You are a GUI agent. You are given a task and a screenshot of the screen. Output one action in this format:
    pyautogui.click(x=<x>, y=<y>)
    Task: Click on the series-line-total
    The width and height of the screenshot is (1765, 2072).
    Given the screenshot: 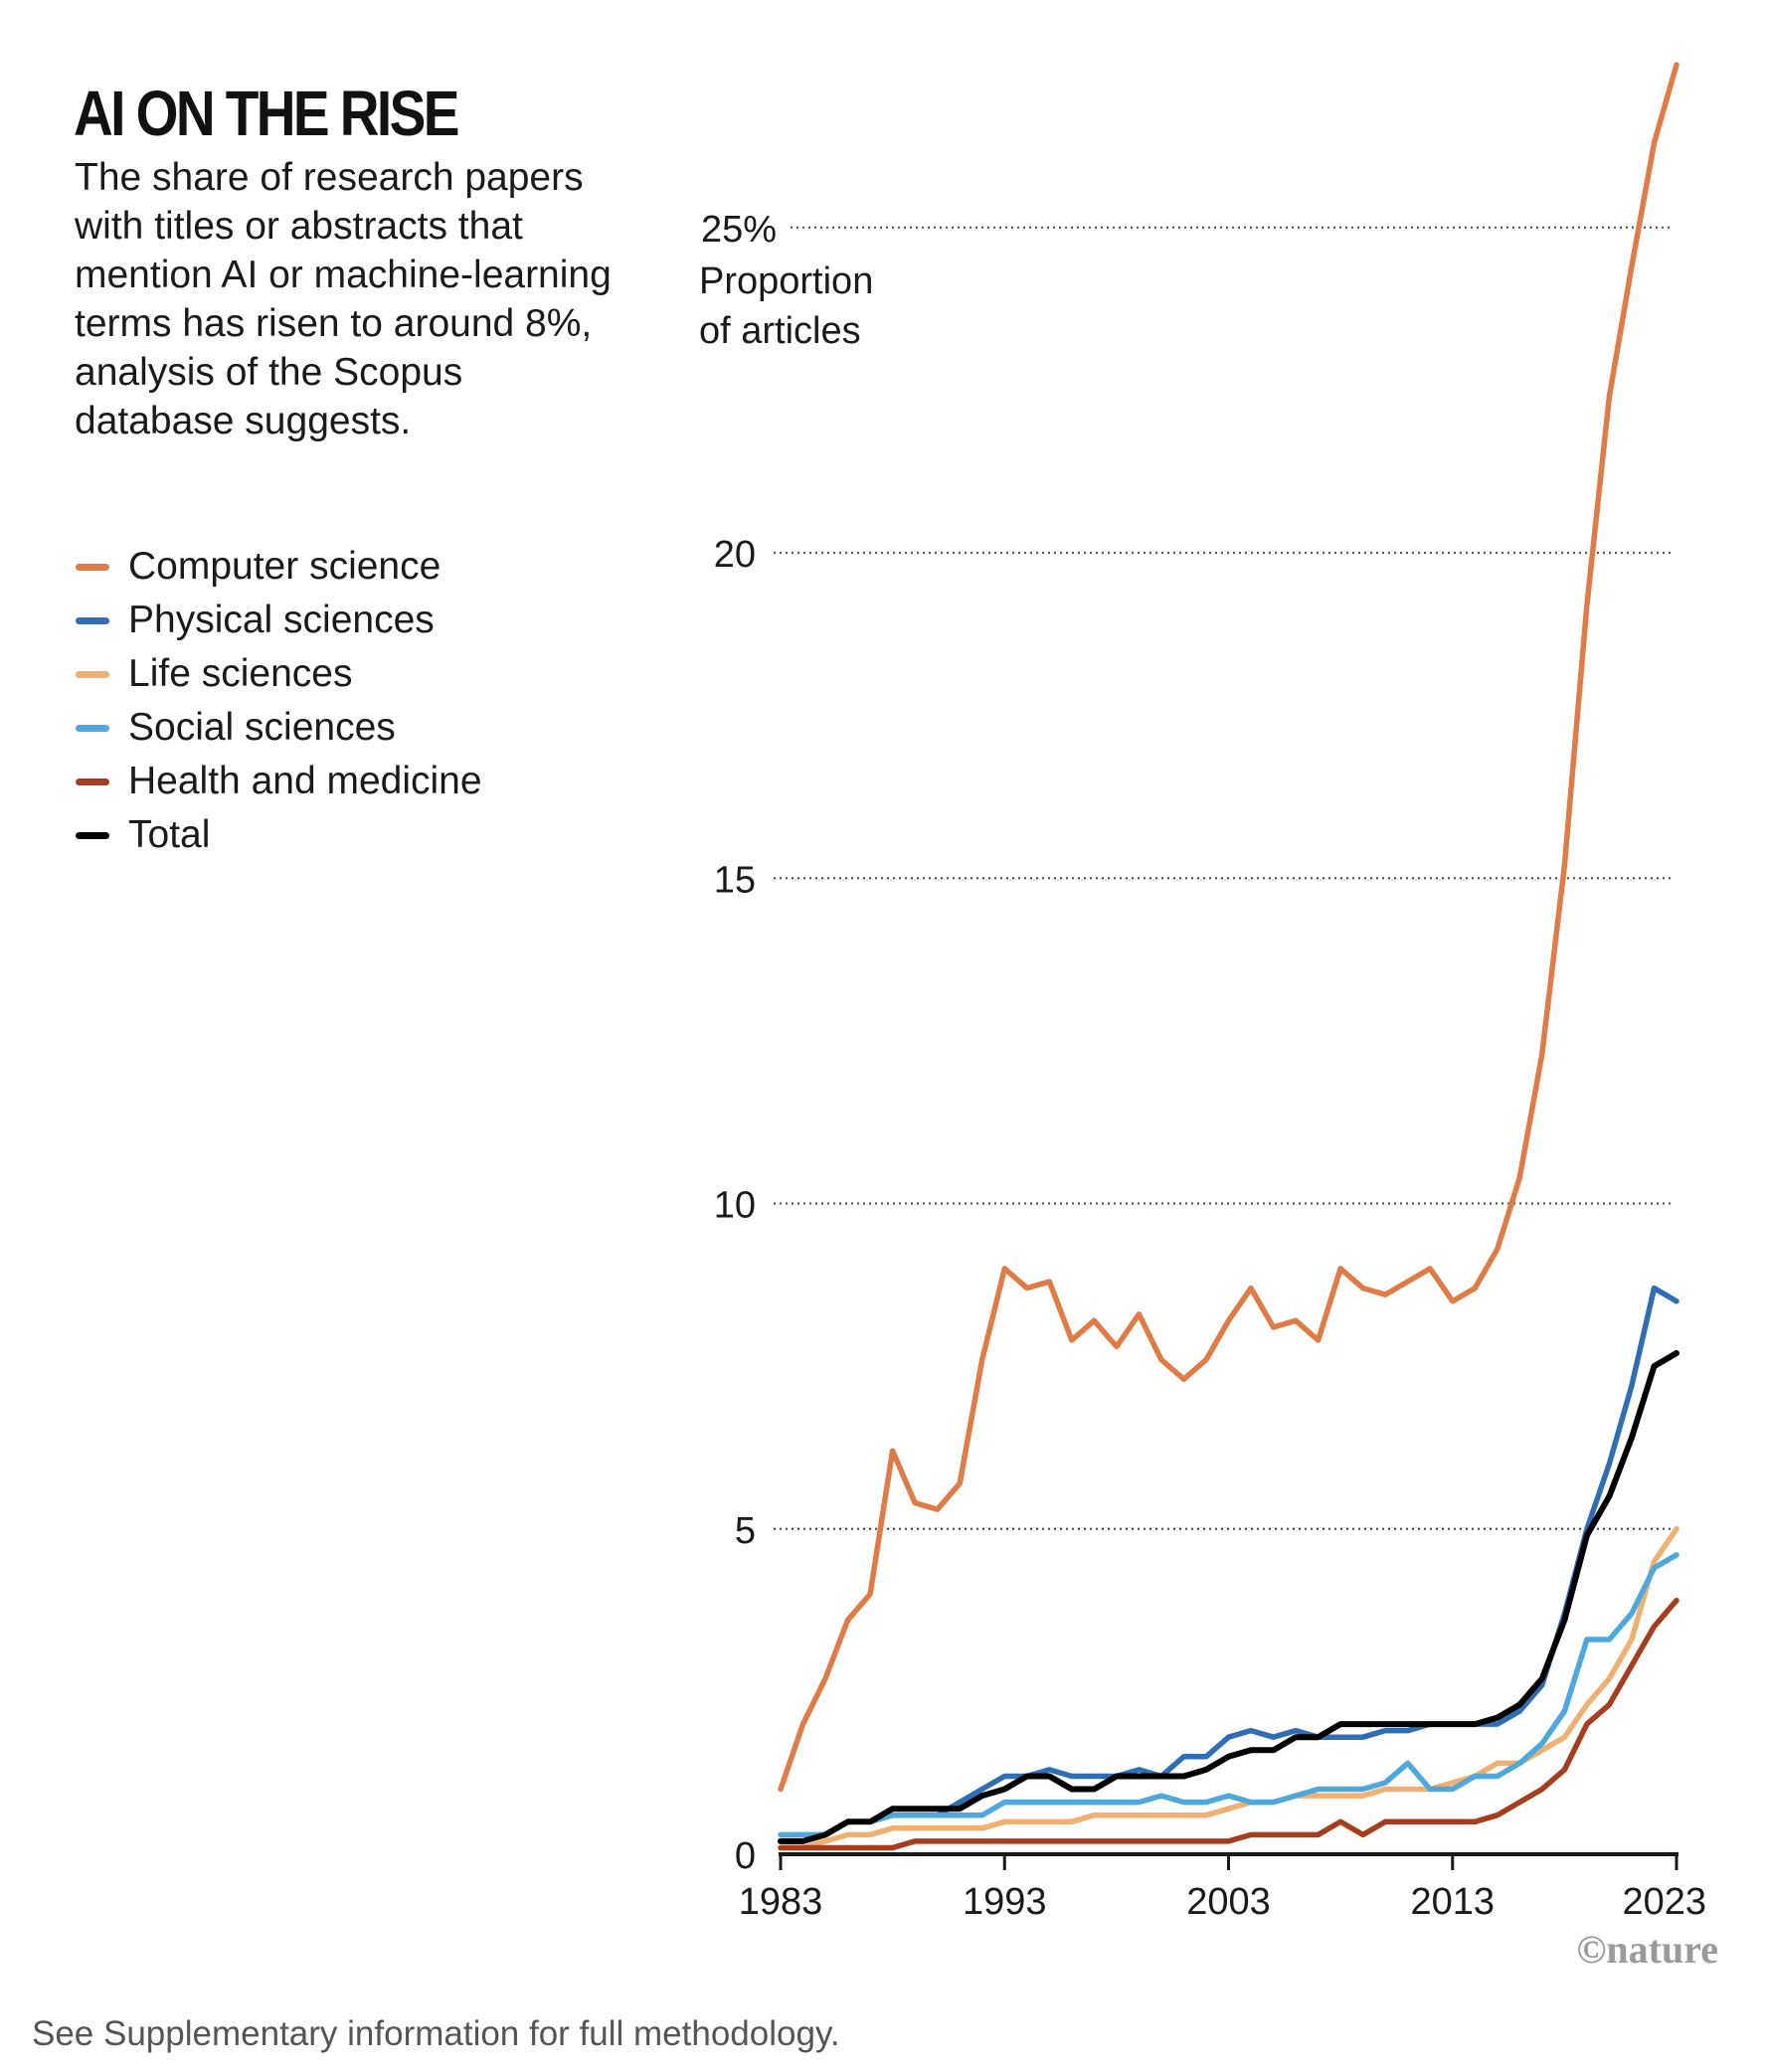 What is the action you would take?
    pyautogui.click(x=1229, y=1597)
    